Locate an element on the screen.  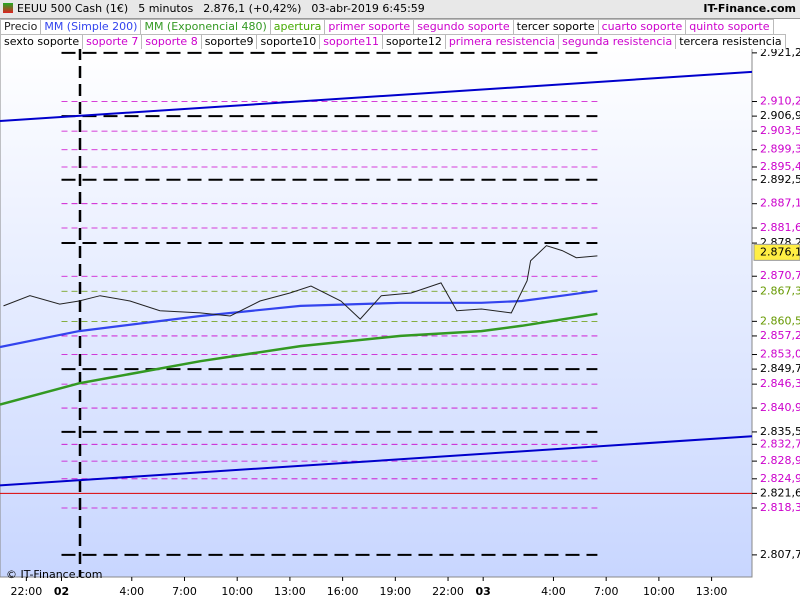
current-price-box is located at coordinates (776, 252).